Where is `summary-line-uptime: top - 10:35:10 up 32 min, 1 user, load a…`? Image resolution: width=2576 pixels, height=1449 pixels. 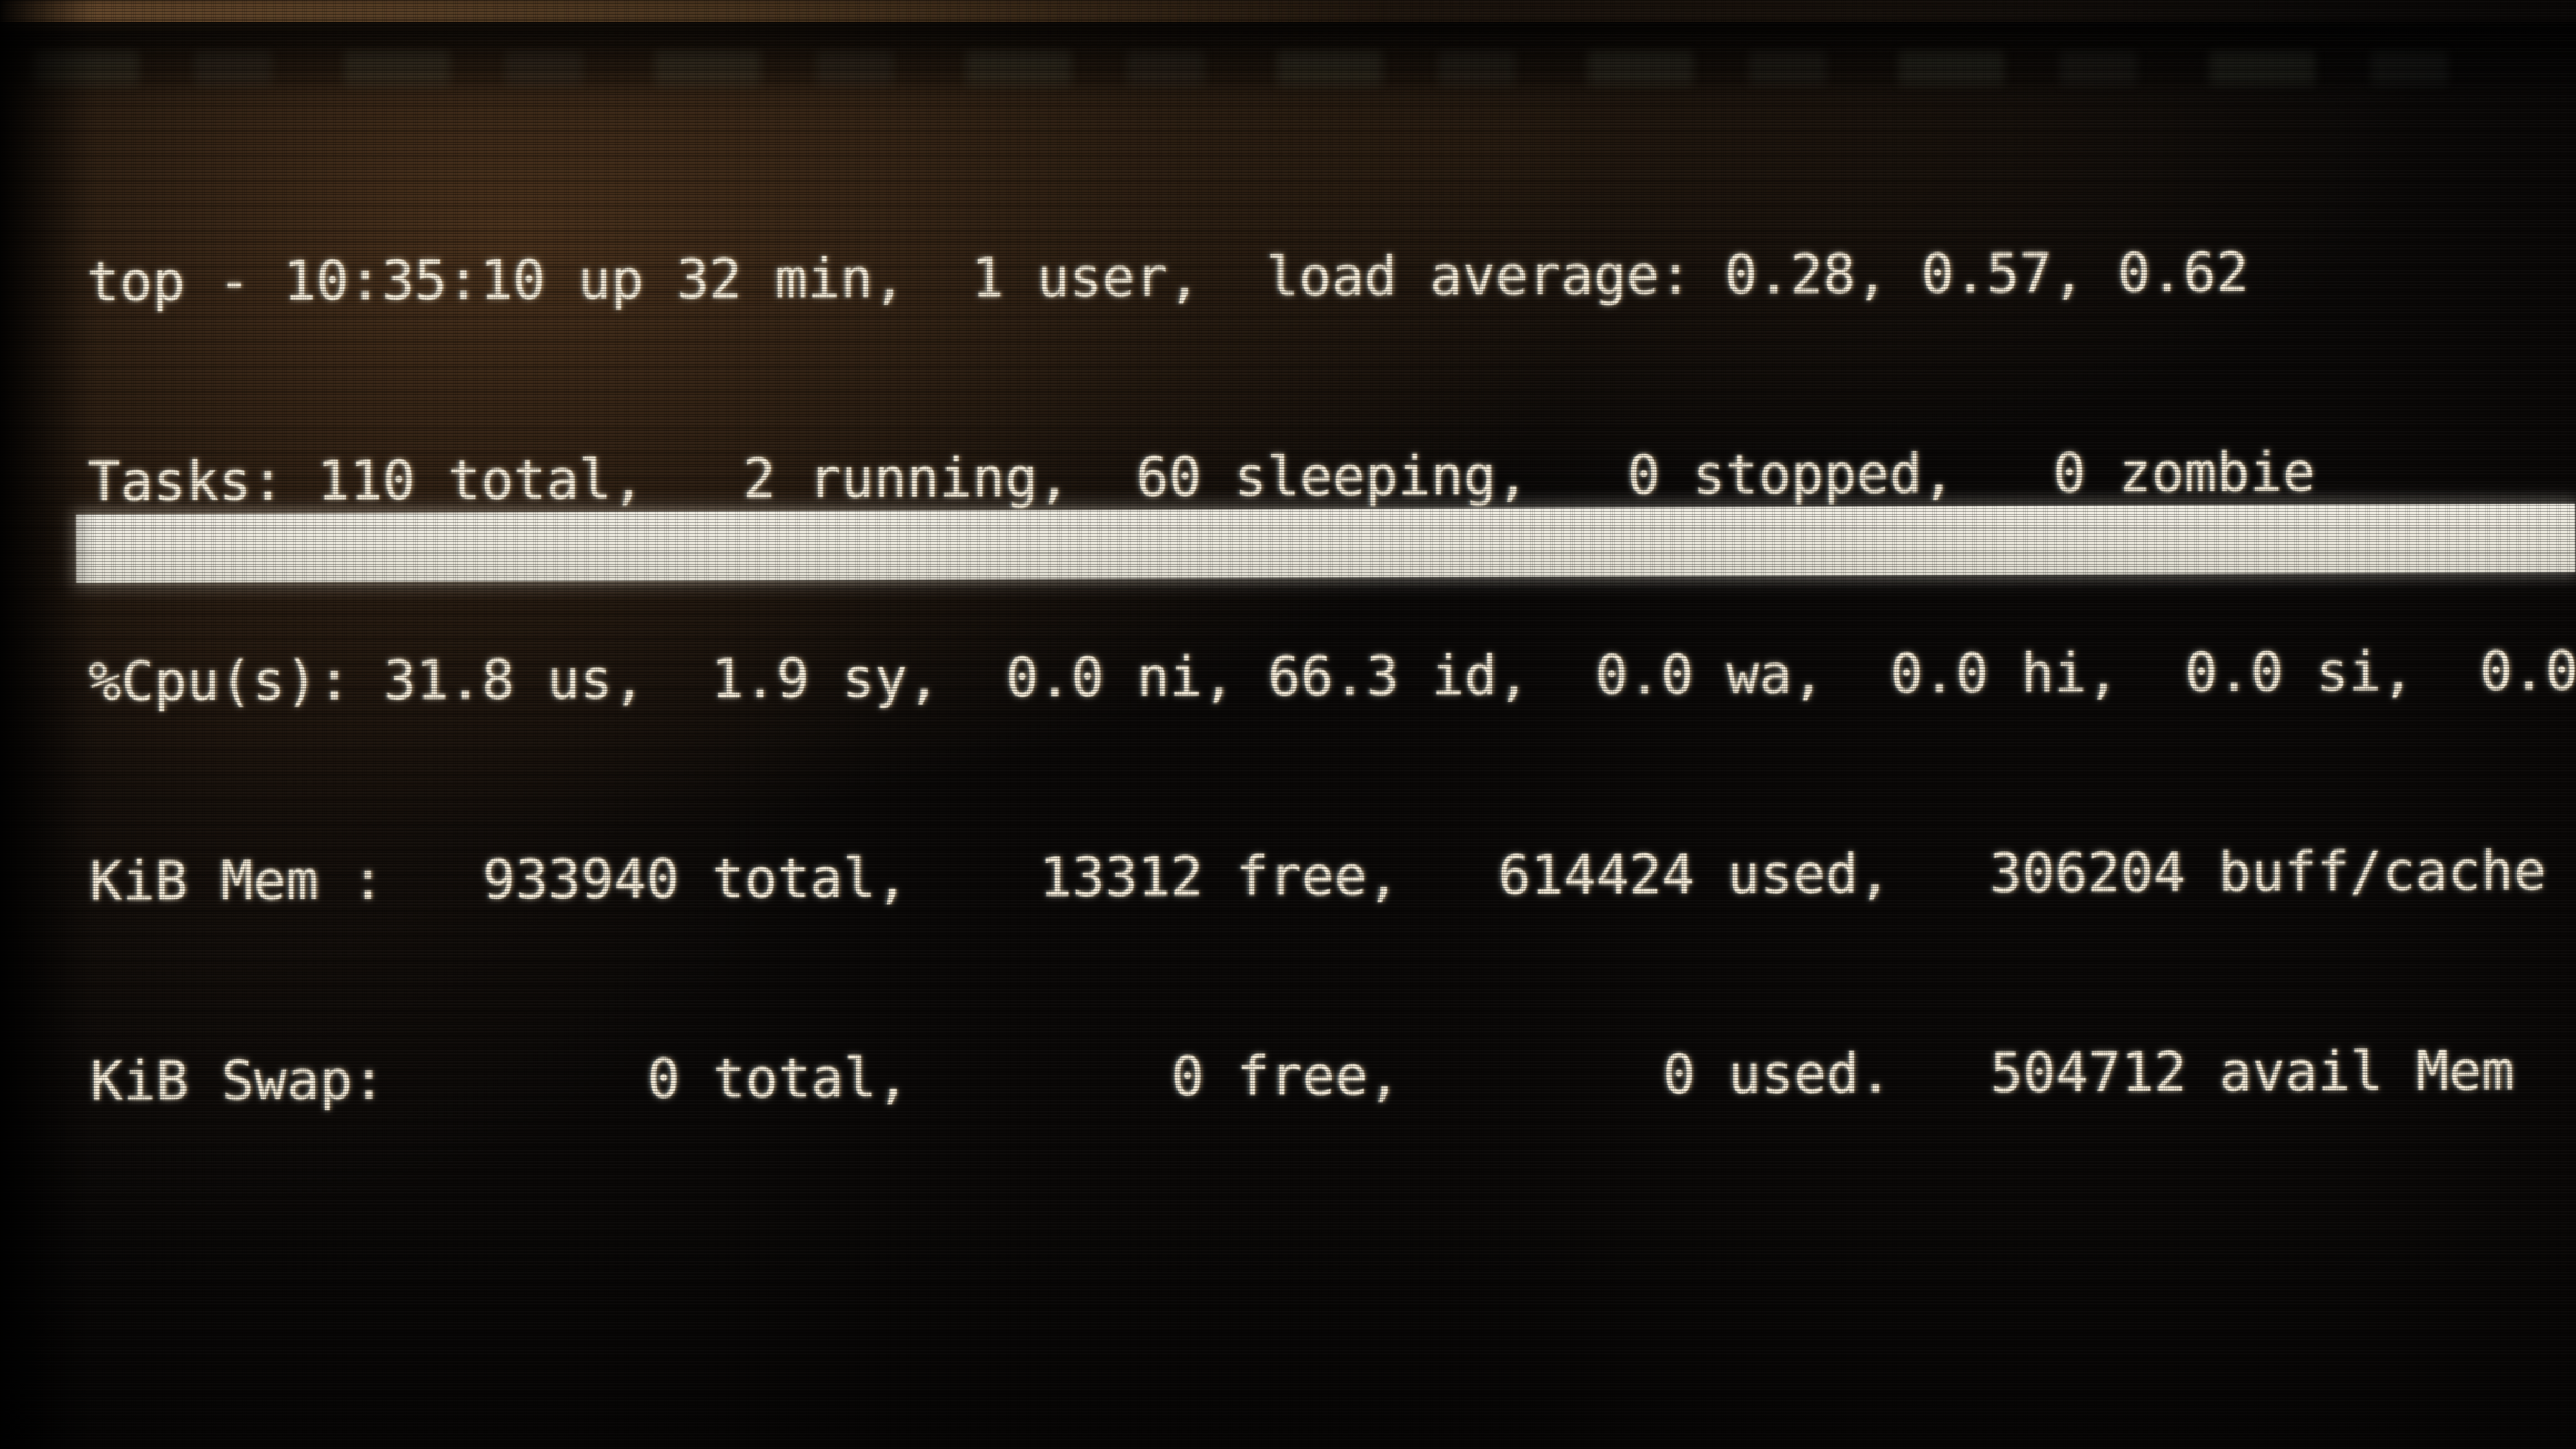
summary-line-uptime: top - 10:35:10 up 32 min, 1 user, load a… is located at coordinates (1168, 277).